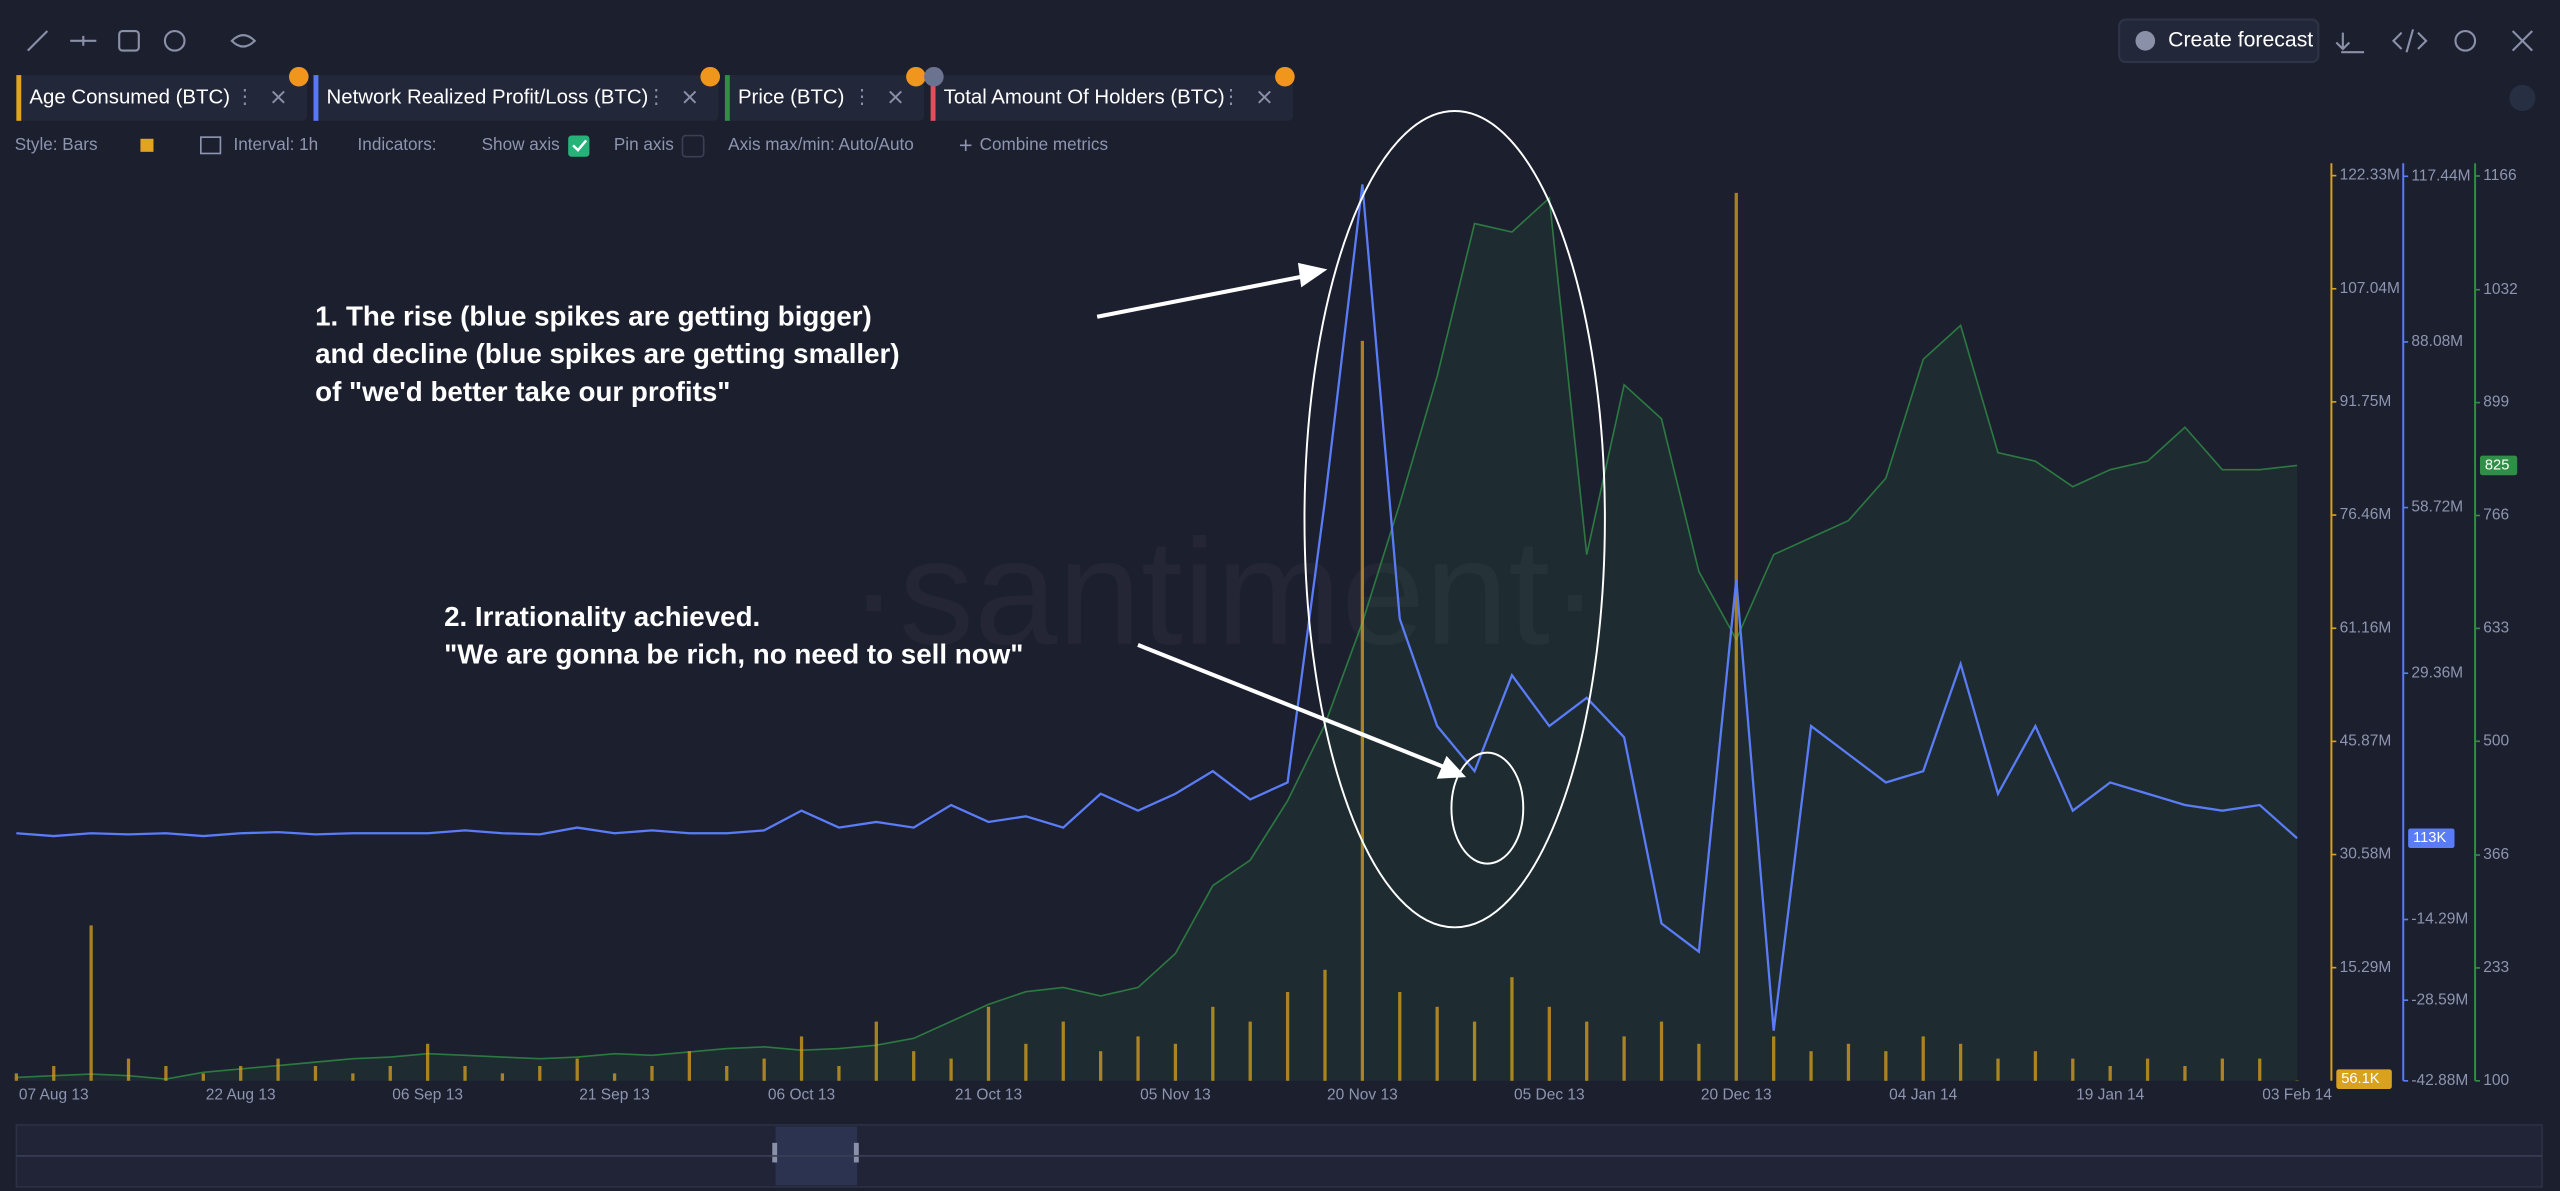  Describe the element at coordinates (602, 616) in the screenshot. I see `annotation-text: 2. Irrationality achieved.` at that location.